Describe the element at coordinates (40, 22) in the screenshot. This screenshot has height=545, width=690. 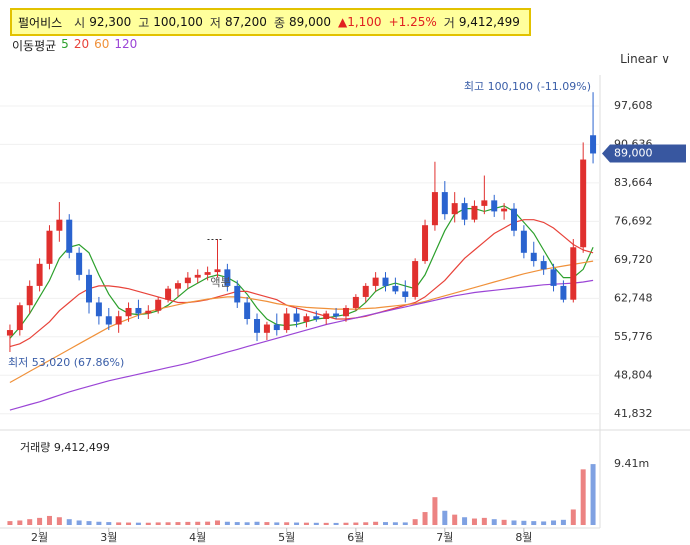
I see `stock-name: 펄어비스` at that location.